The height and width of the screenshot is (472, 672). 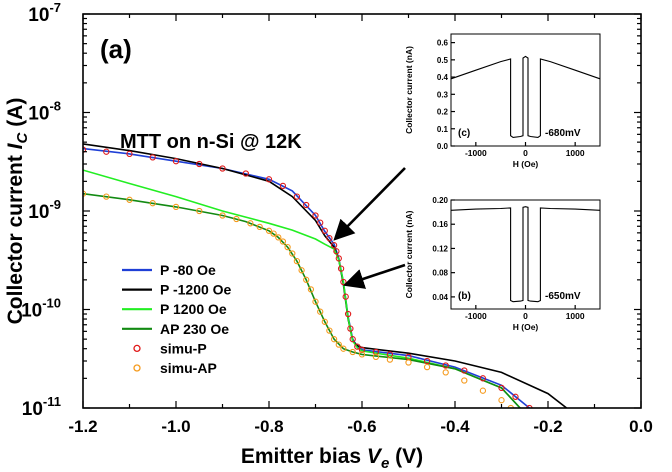 I want to click on x-axis-label-var: V, so click(x=375, y=456).